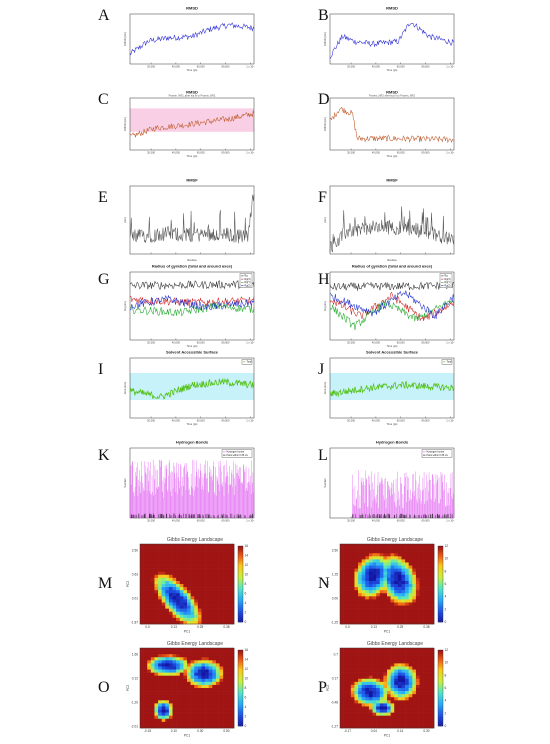  What do you see at coordinates (226, 627) in the screenshot?
I see `x-tick-label: 0.38` at bounding box center [226, 627].